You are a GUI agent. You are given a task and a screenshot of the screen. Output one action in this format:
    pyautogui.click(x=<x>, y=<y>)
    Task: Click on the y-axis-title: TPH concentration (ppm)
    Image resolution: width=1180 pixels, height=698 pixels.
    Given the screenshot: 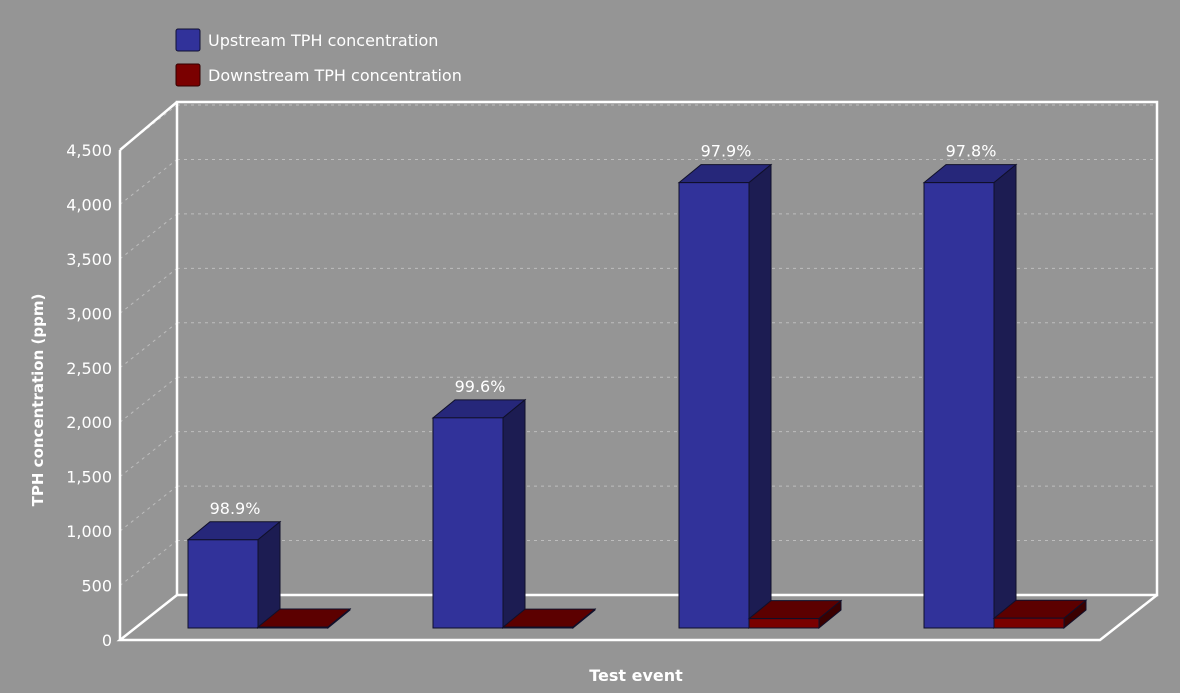 What is the action you would take?
    pyautogui.click(x=38, y=400)
    